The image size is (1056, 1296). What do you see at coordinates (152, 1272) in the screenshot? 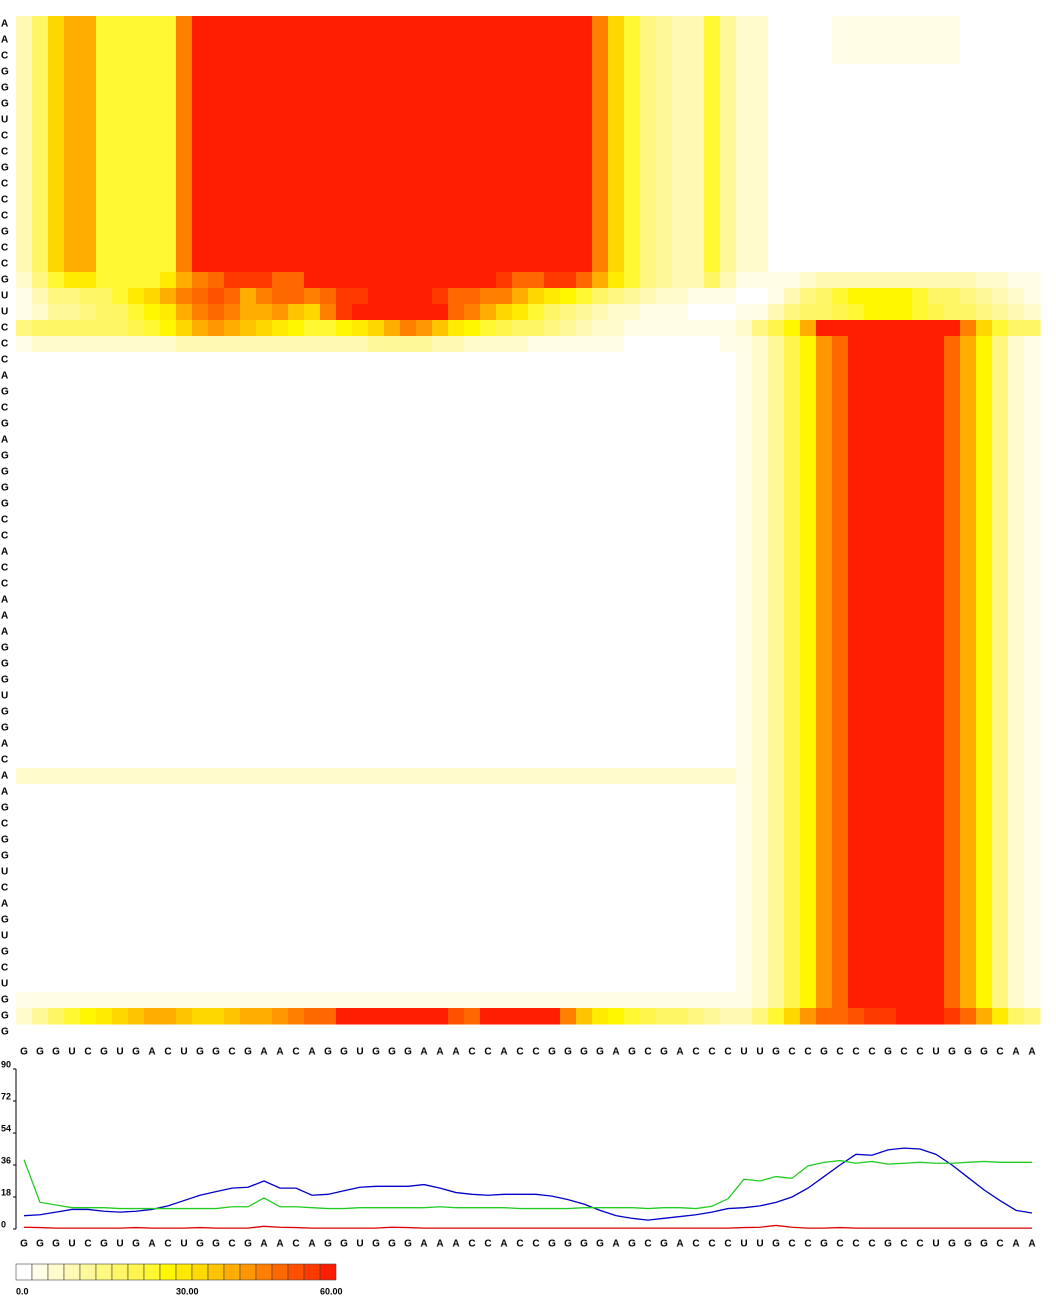
I see `colorbar-cell` at bounding box center [152, 1272].